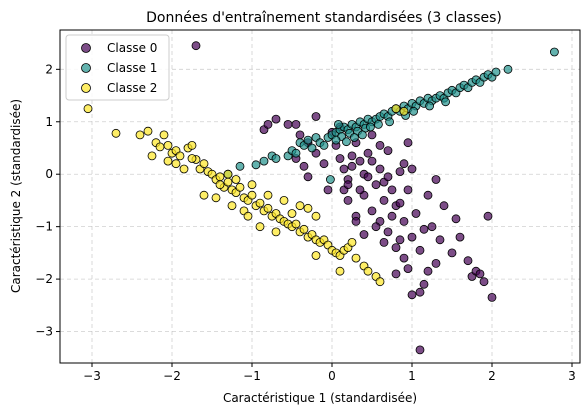  Describe the element at coordinates (172, 376) in the screenshot. I see `x-tick-label: −2` at that location.